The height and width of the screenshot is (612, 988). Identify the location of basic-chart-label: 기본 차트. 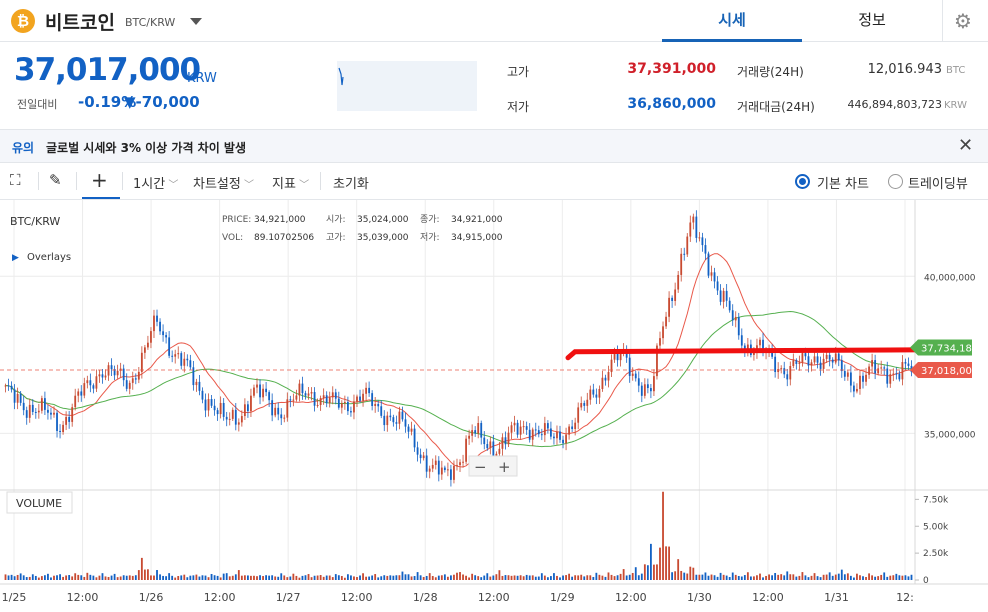
(843, 184).